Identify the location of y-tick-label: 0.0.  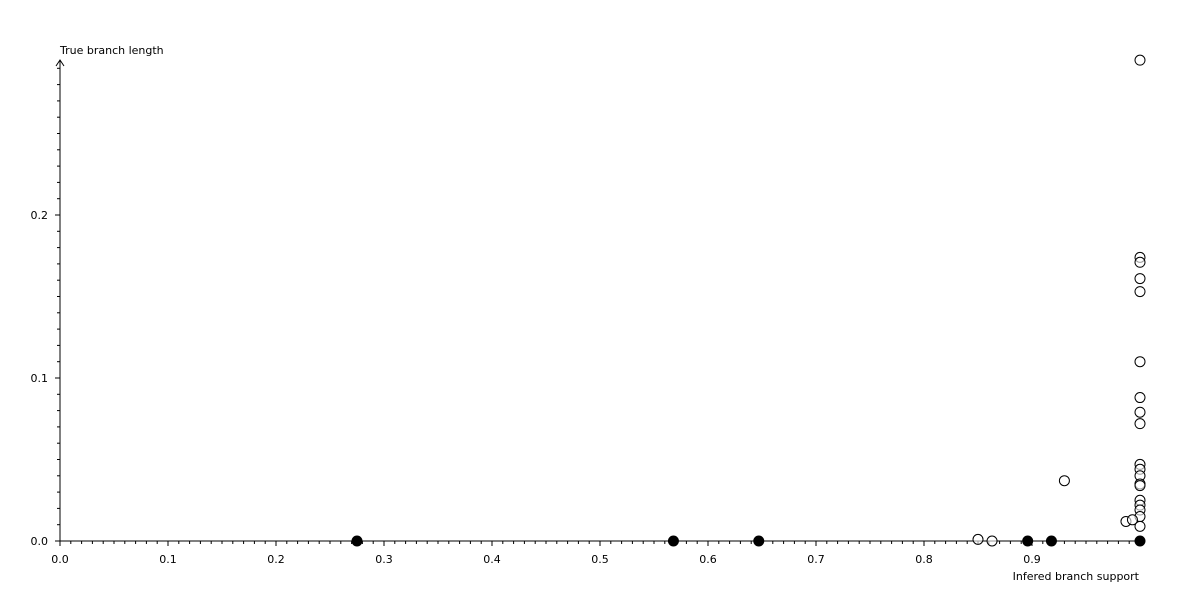
(40, 541).